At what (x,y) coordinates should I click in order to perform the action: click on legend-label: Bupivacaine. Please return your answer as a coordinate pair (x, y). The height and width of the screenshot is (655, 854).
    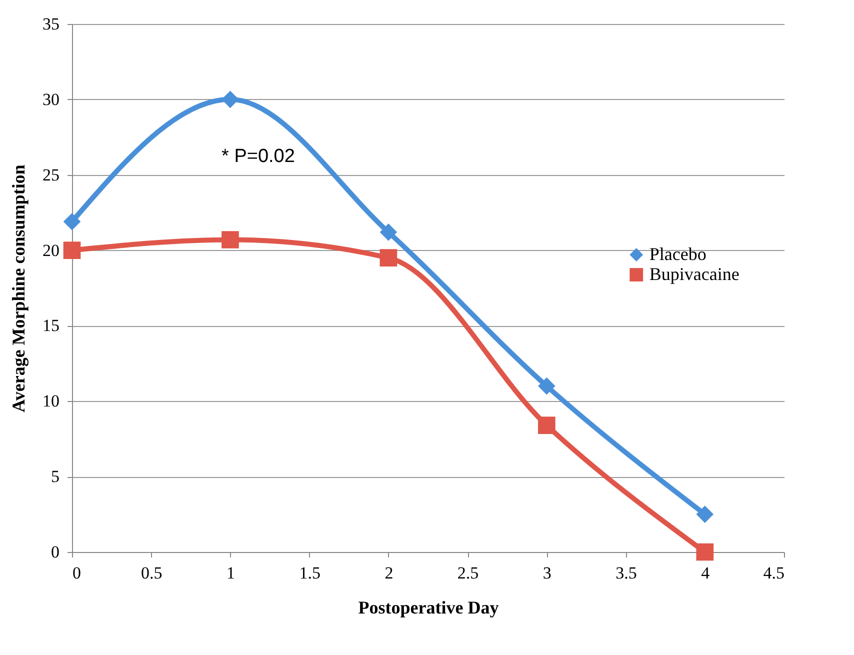
    Looking at the image, I should click on (694, 274).